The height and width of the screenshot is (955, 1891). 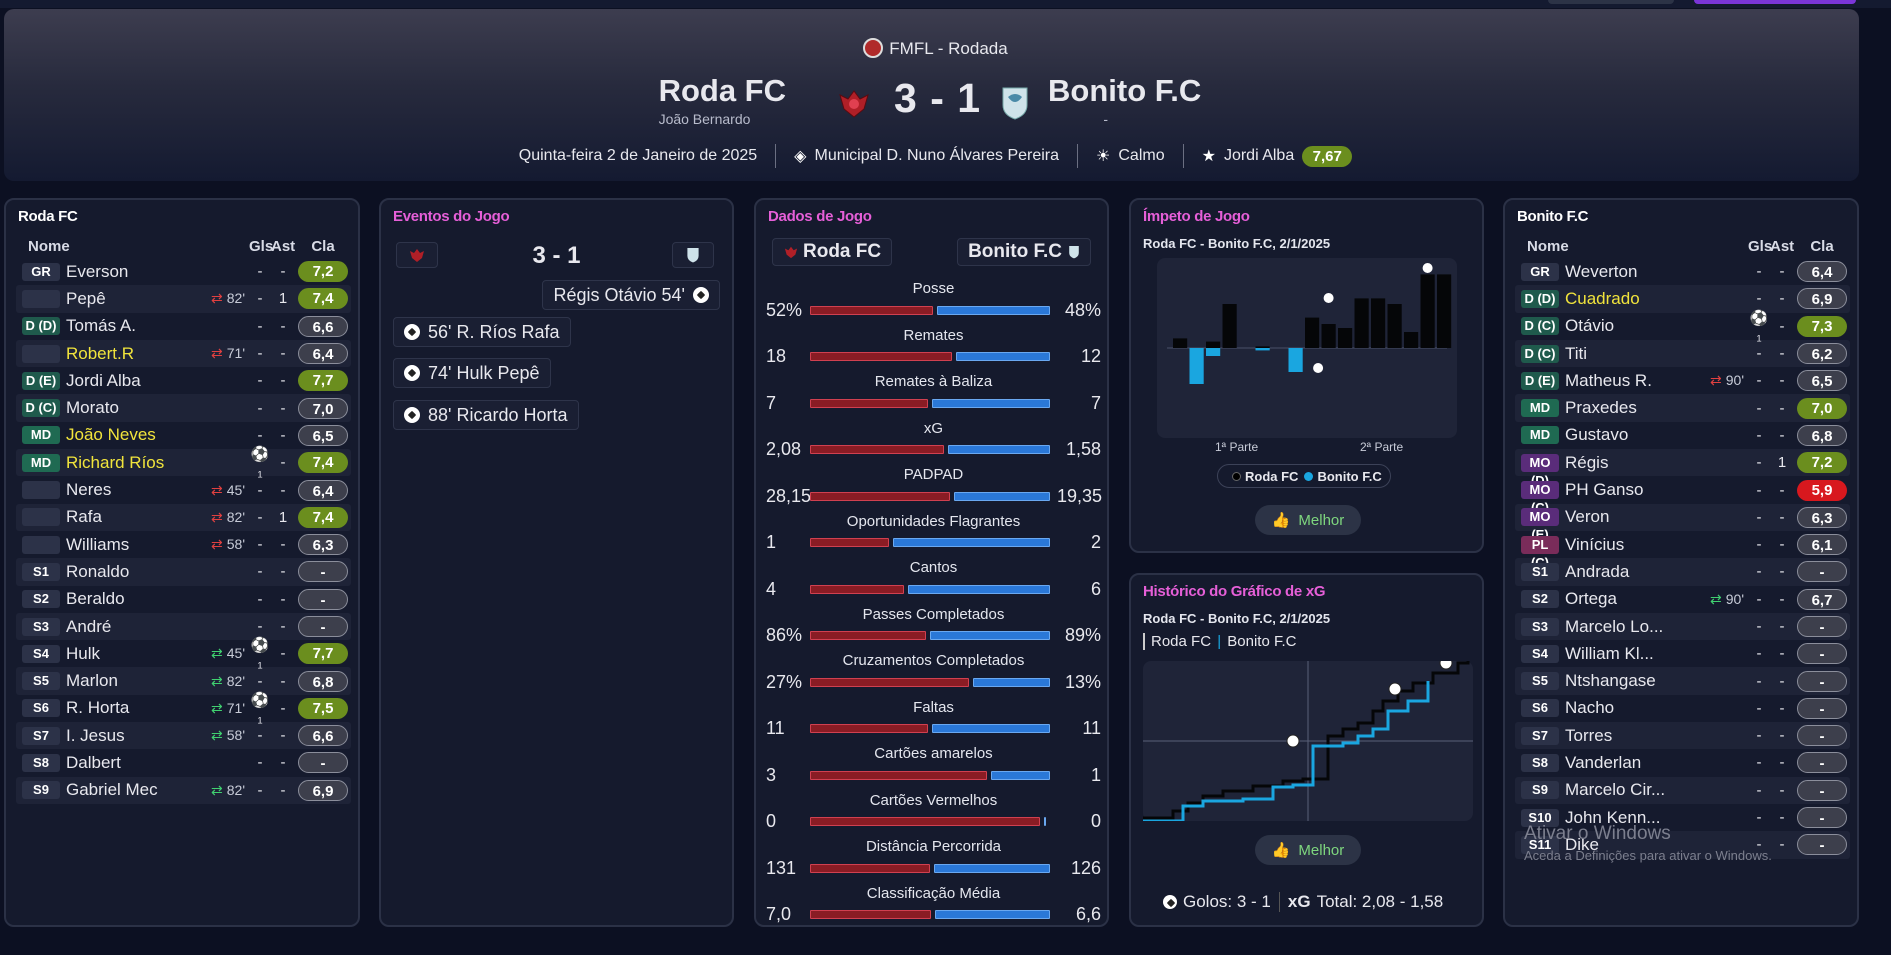 I want to click on player-name: Otávio, so click(x=1590, y=326).